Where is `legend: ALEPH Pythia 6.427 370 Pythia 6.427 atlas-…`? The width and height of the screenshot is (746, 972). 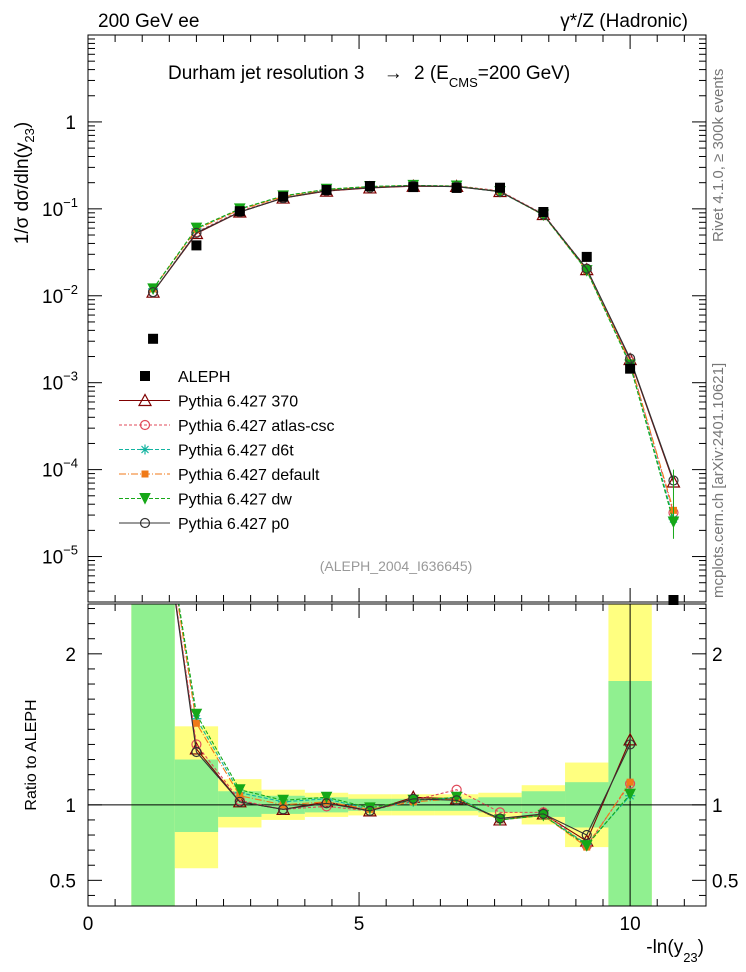 legend: ALEPH Pythia 6.427 370 Pythia 6.427 atlas-… is located at coordinates (227, 451).